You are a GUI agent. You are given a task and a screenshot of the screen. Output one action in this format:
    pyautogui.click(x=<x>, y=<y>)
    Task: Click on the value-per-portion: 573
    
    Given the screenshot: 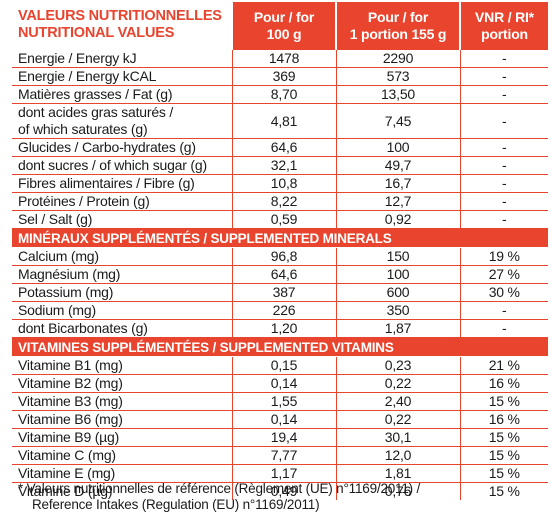 What is the action you would take?
    pyautogui.click(x=397, y=76)
    